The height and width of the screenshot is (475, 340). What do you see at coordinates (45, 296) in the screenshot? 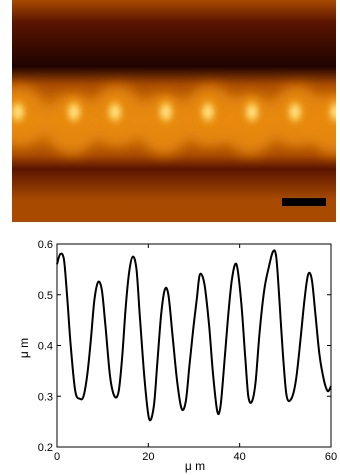
I see `y-tick-label: 0.5` at bounding box center [45, 296].